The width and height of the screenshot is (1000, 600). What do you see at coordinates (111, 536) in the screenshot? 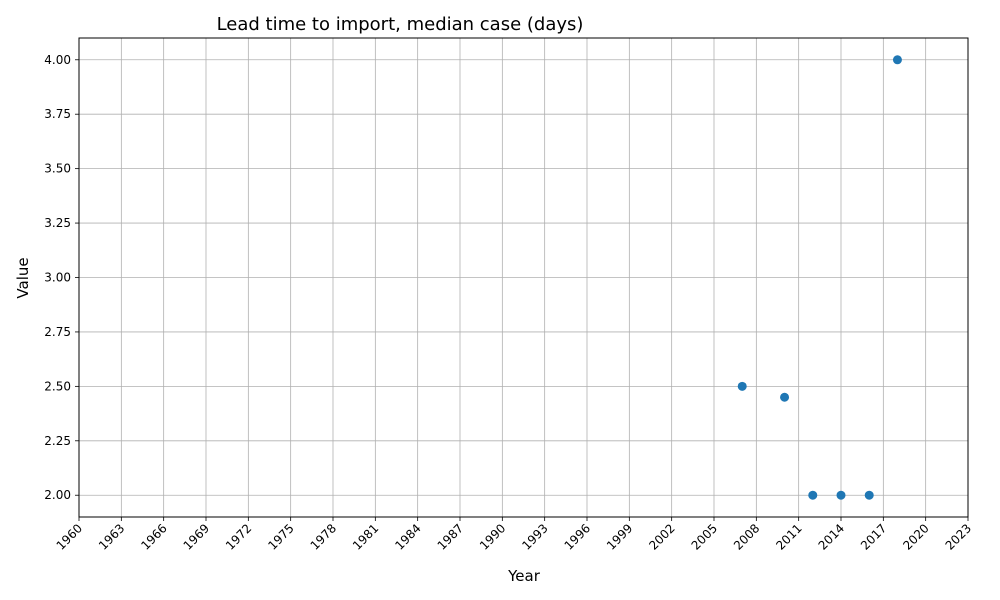
I see `x-tick-label: 1963` at bounding box center [111, 536].